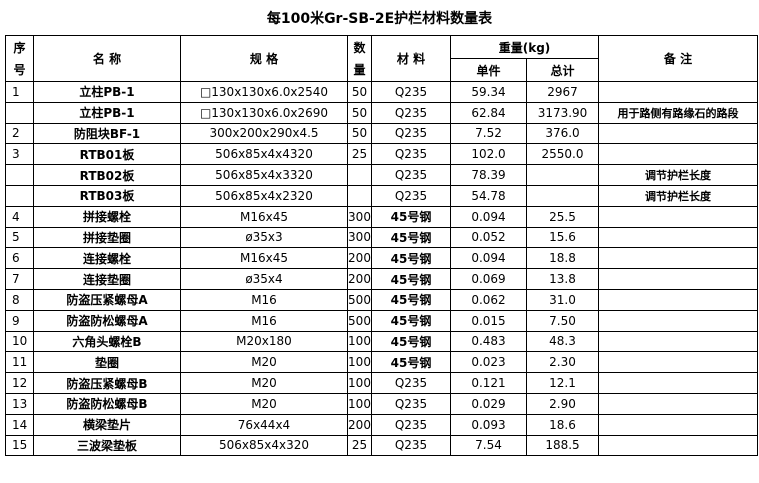 This screenshot has height=483, width=759. I want to click on table-row: 6 连接螺栓 M16x45 200 45号钢 0.094 18.8, so click(382, 258).